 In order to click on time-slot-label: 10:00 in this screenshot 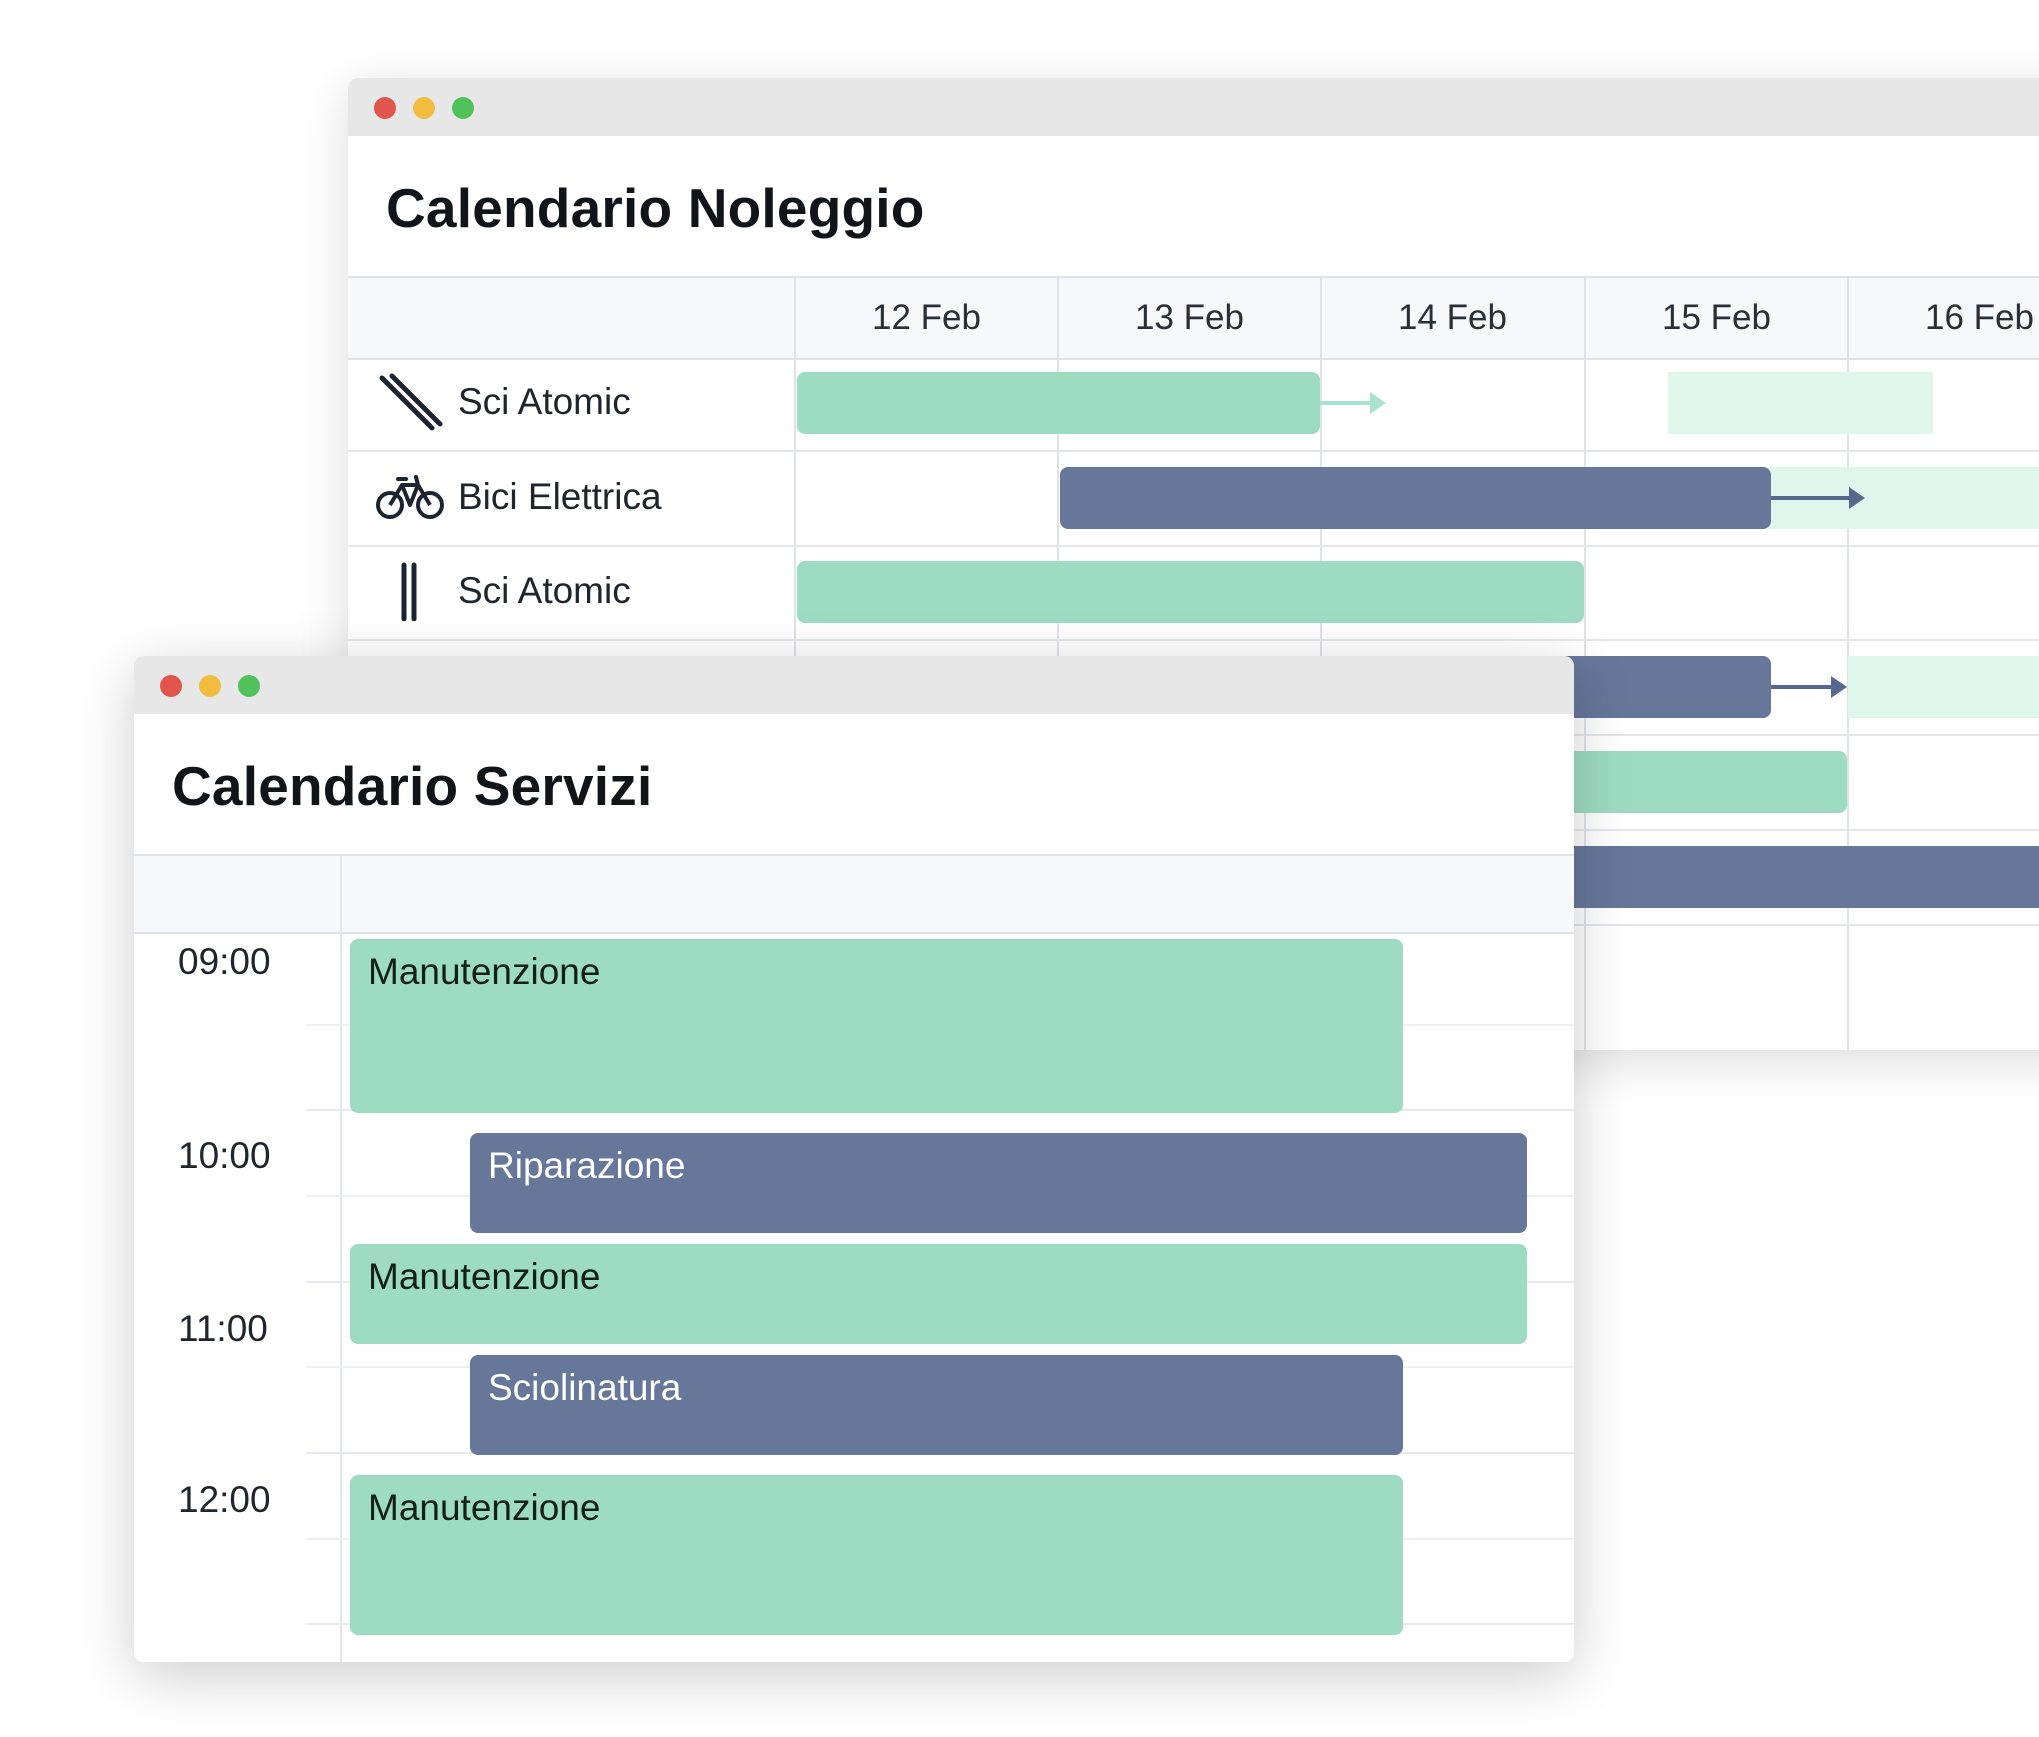, I will do `click(224, 1155)`.